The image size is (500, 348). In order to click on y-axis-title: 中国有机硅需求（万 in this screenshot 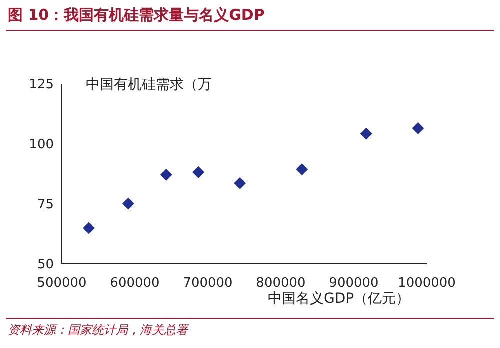, I will do `click(149, 85)`.